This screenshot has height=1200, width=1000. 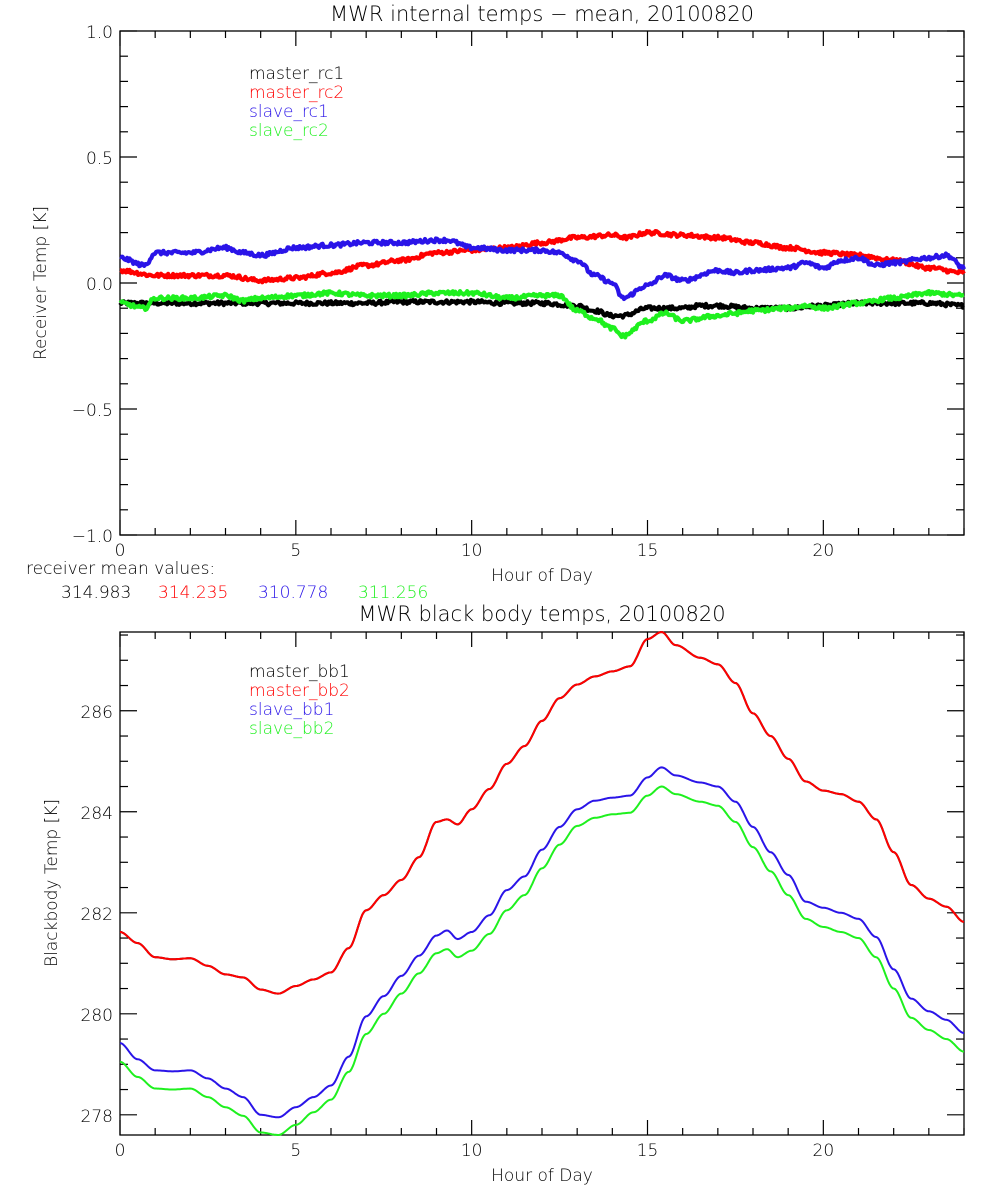 What do you see at coordinates (97, 814) in the screenshot?
I see `y-tick-label: 284` at bounding box center [97, 814].